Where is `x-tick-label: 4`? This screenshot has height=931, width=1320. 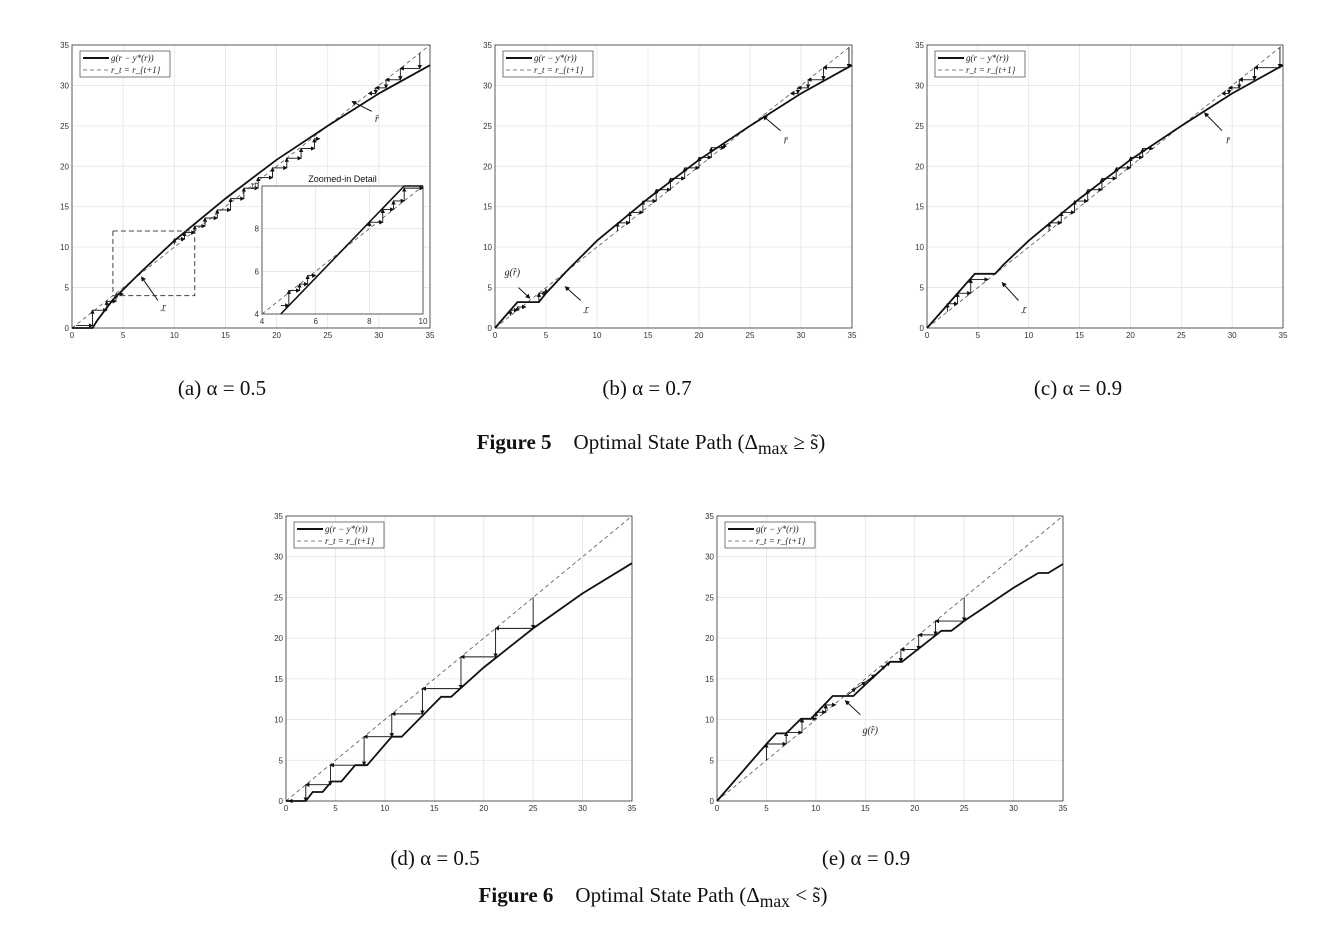 x-tick-label: 4 is located at coordinates (262, 321).